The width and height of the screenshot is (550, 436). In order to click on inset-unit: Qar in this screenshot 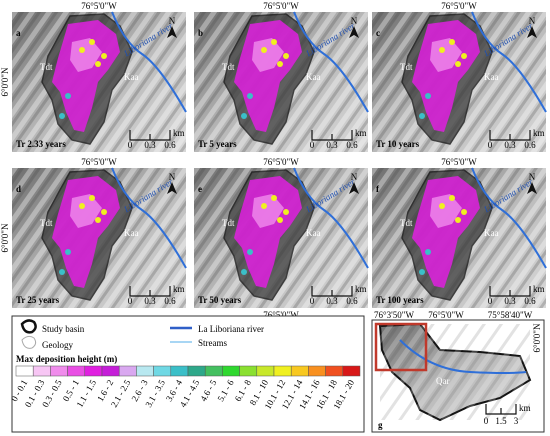, I will do `click(443, 381)`.